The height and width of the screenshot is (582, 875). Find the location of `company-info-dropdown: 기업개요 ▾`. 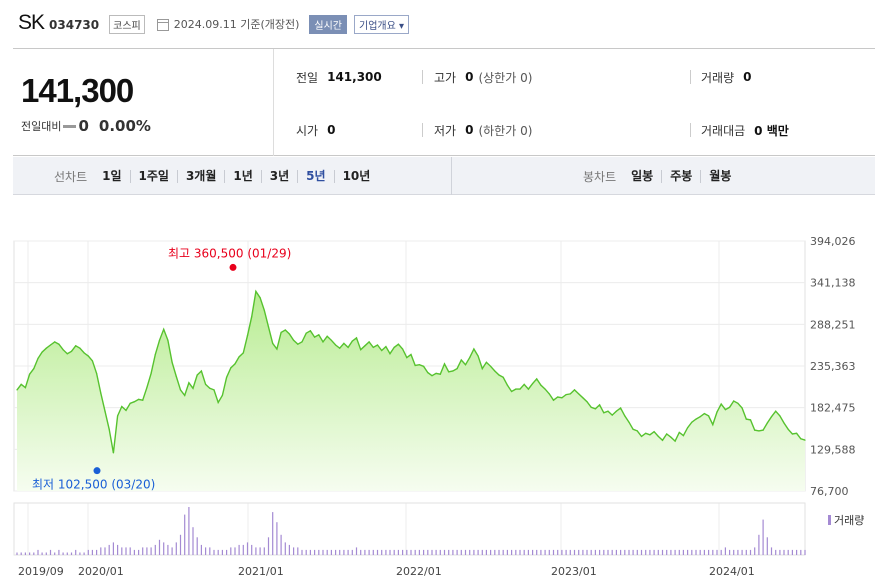

company-info-dropdown: 기업개요 ▾ is located at coordinates (382, 24).